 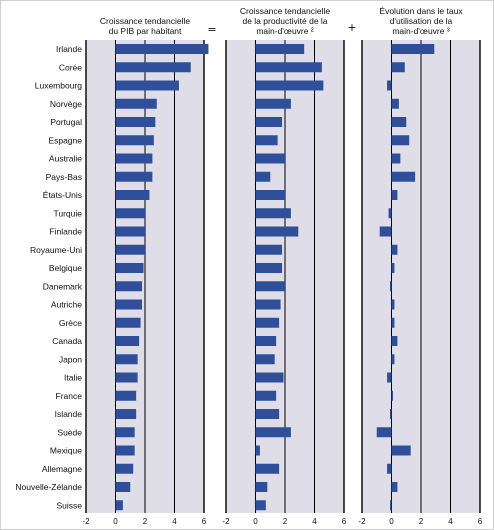 I want to click on category-label: Italie, so click(x=73, y=378).